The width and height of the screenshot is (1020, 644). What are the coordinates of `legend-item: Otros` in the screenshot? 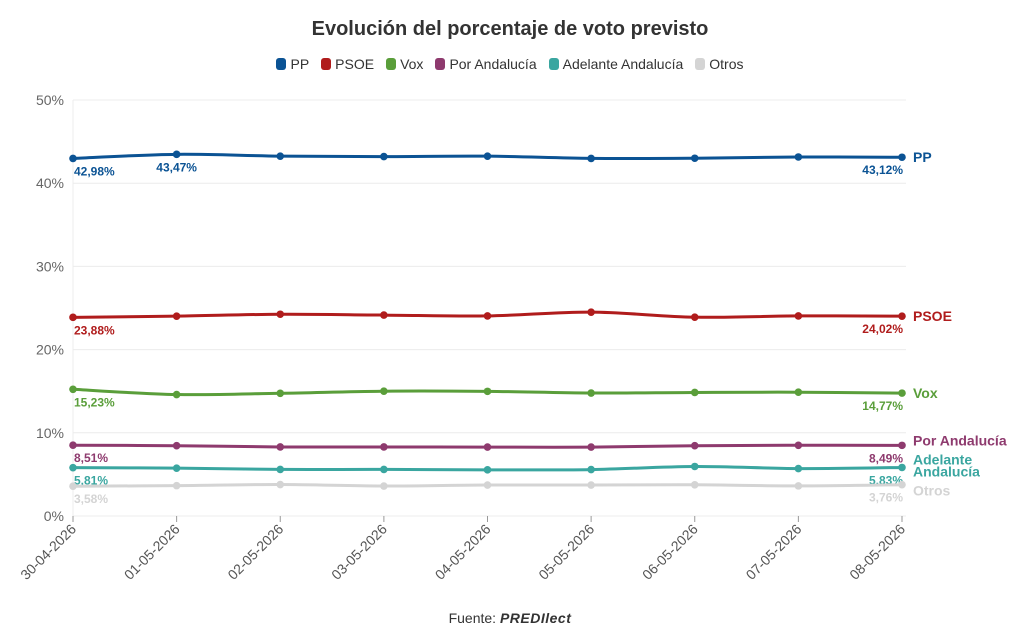 It's located at (719, 64).